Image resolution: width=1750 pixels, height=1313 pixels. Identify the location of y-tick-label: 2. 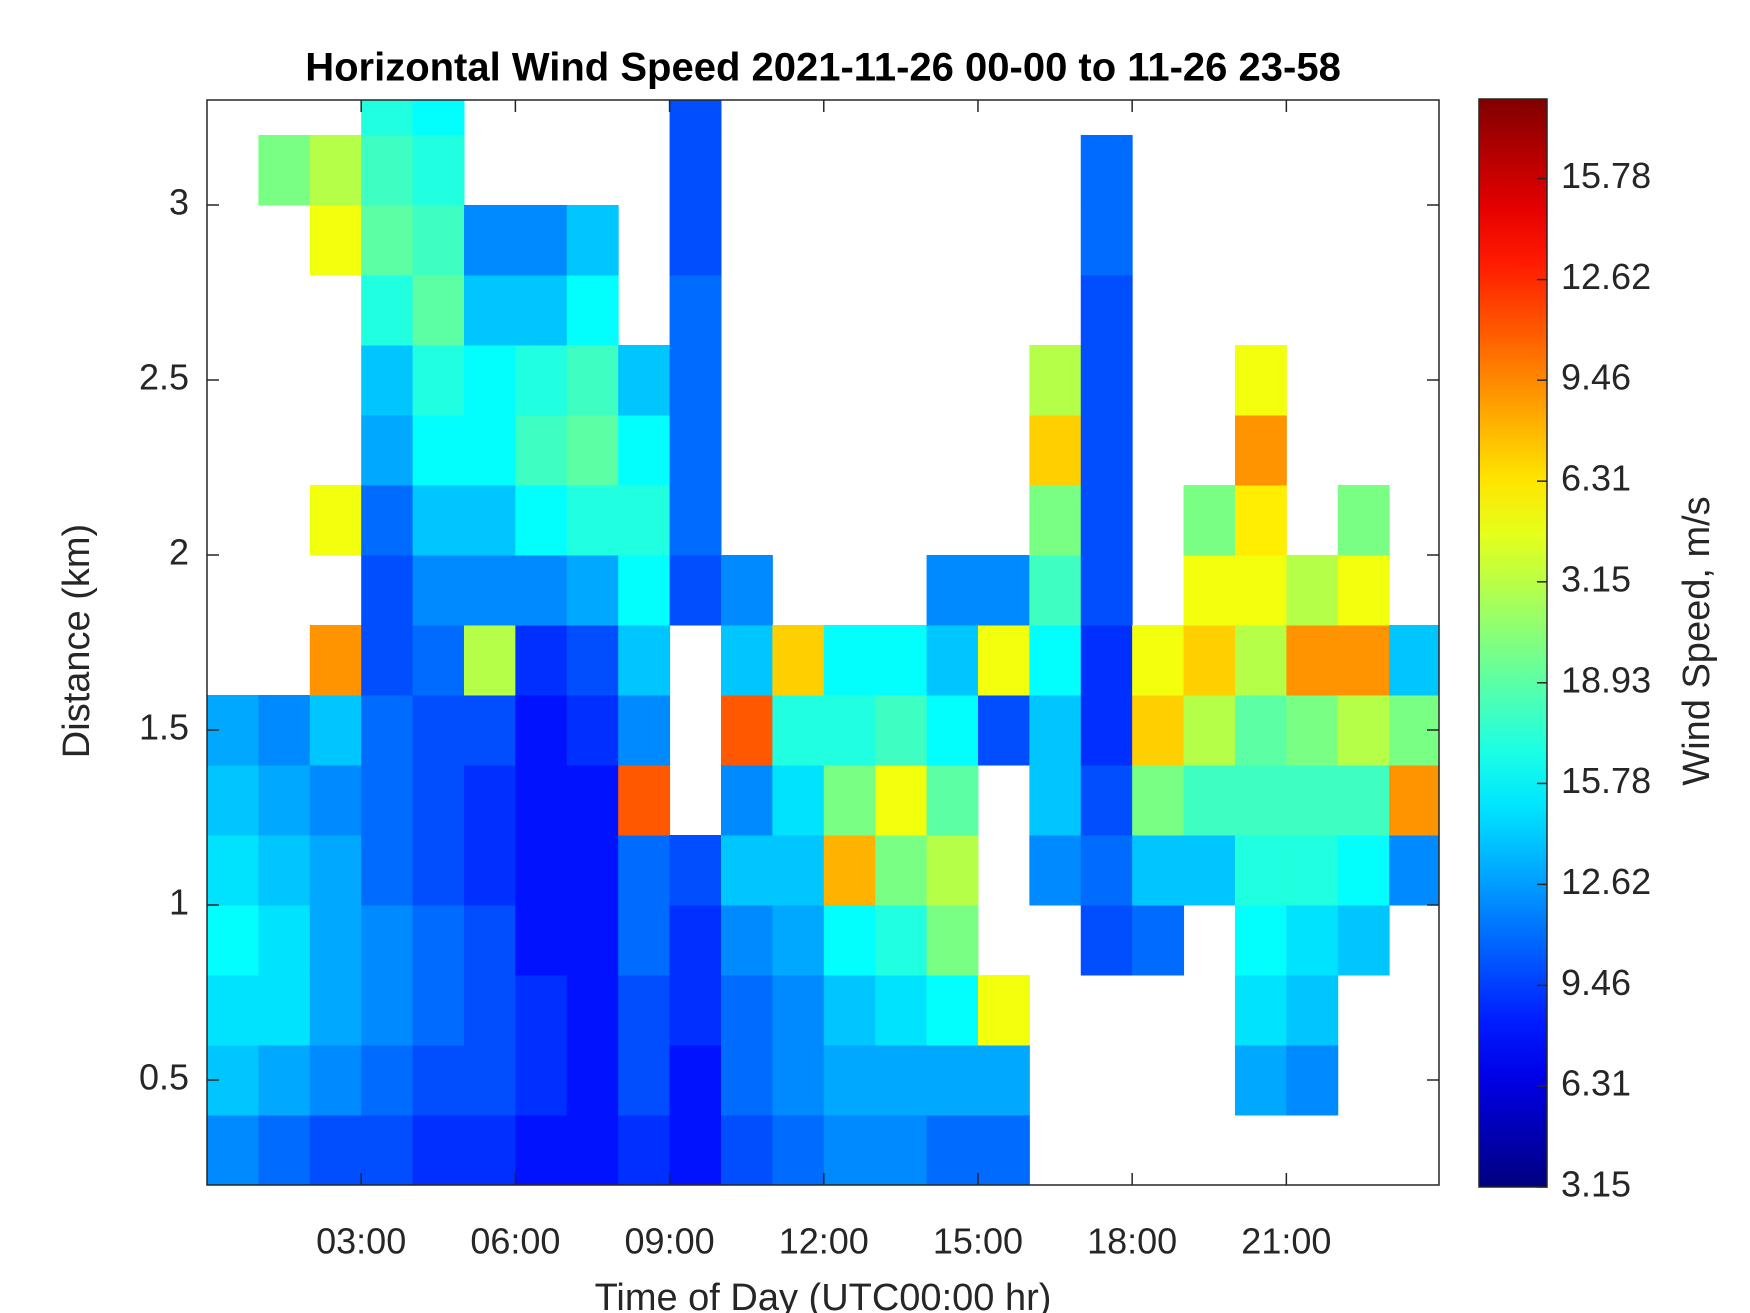
(179, 552).